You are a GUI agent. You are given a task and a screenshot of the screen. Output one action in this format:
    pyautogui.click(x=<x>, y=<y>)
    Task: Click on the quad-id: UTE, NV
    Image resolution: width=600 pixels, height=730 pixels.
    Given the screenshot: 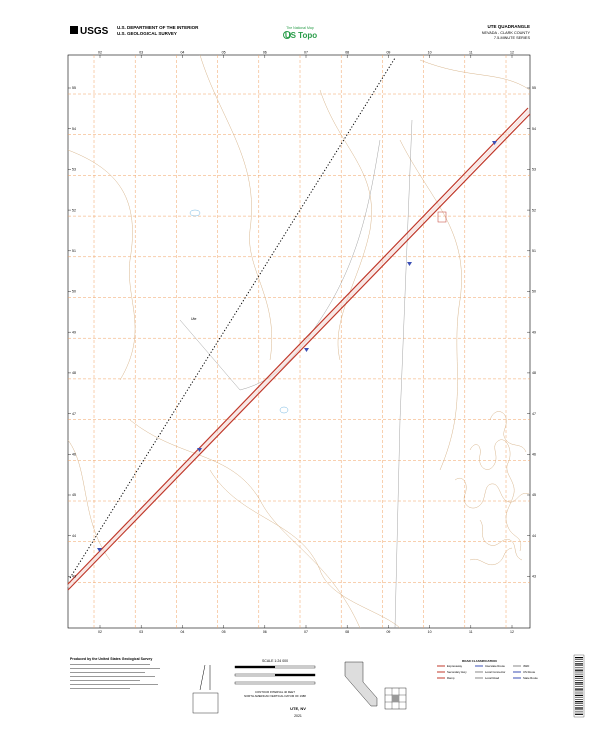 What is the action you would take?
    pyautogui.click(x=298, y=708)
    